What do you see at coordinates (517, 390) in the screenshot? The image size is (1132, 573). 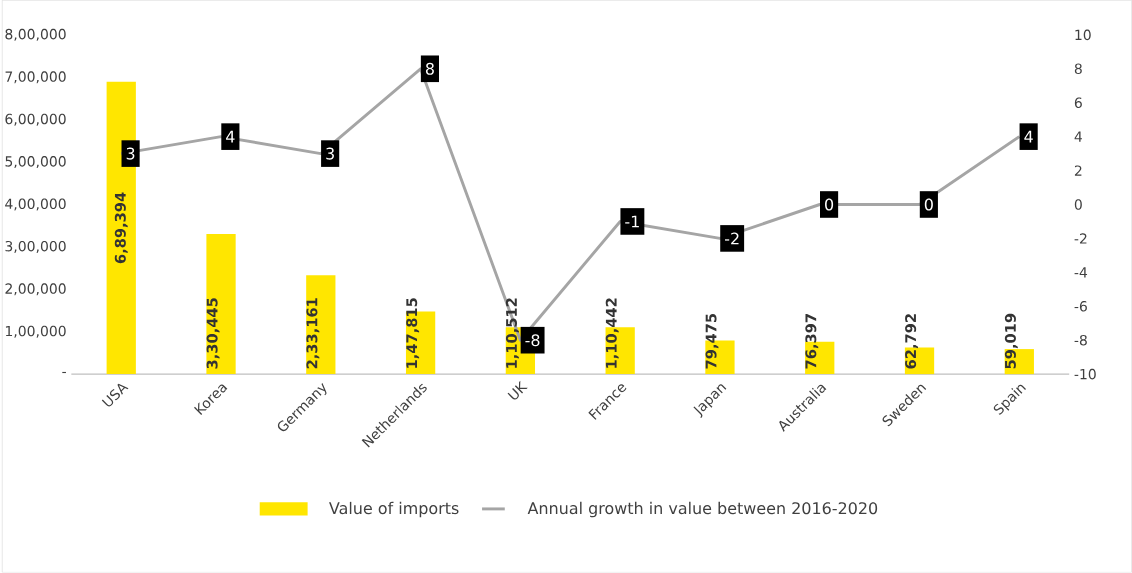 I see `x-tick-label: UK` at bounding box center [517, 390].